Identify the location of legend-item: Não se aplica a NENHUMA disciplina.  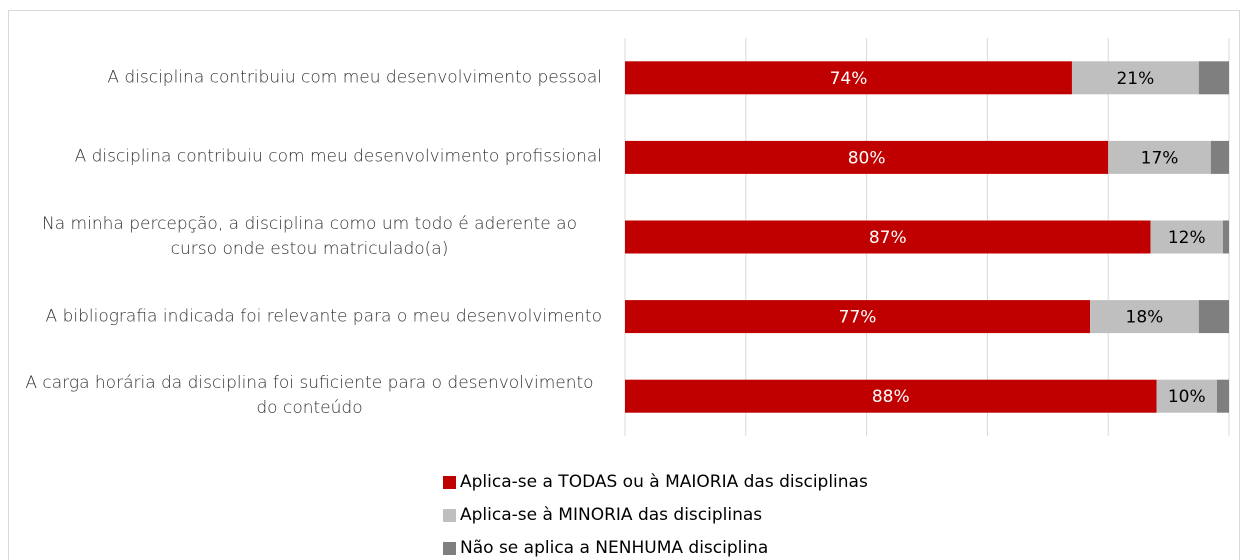
(605, 548).